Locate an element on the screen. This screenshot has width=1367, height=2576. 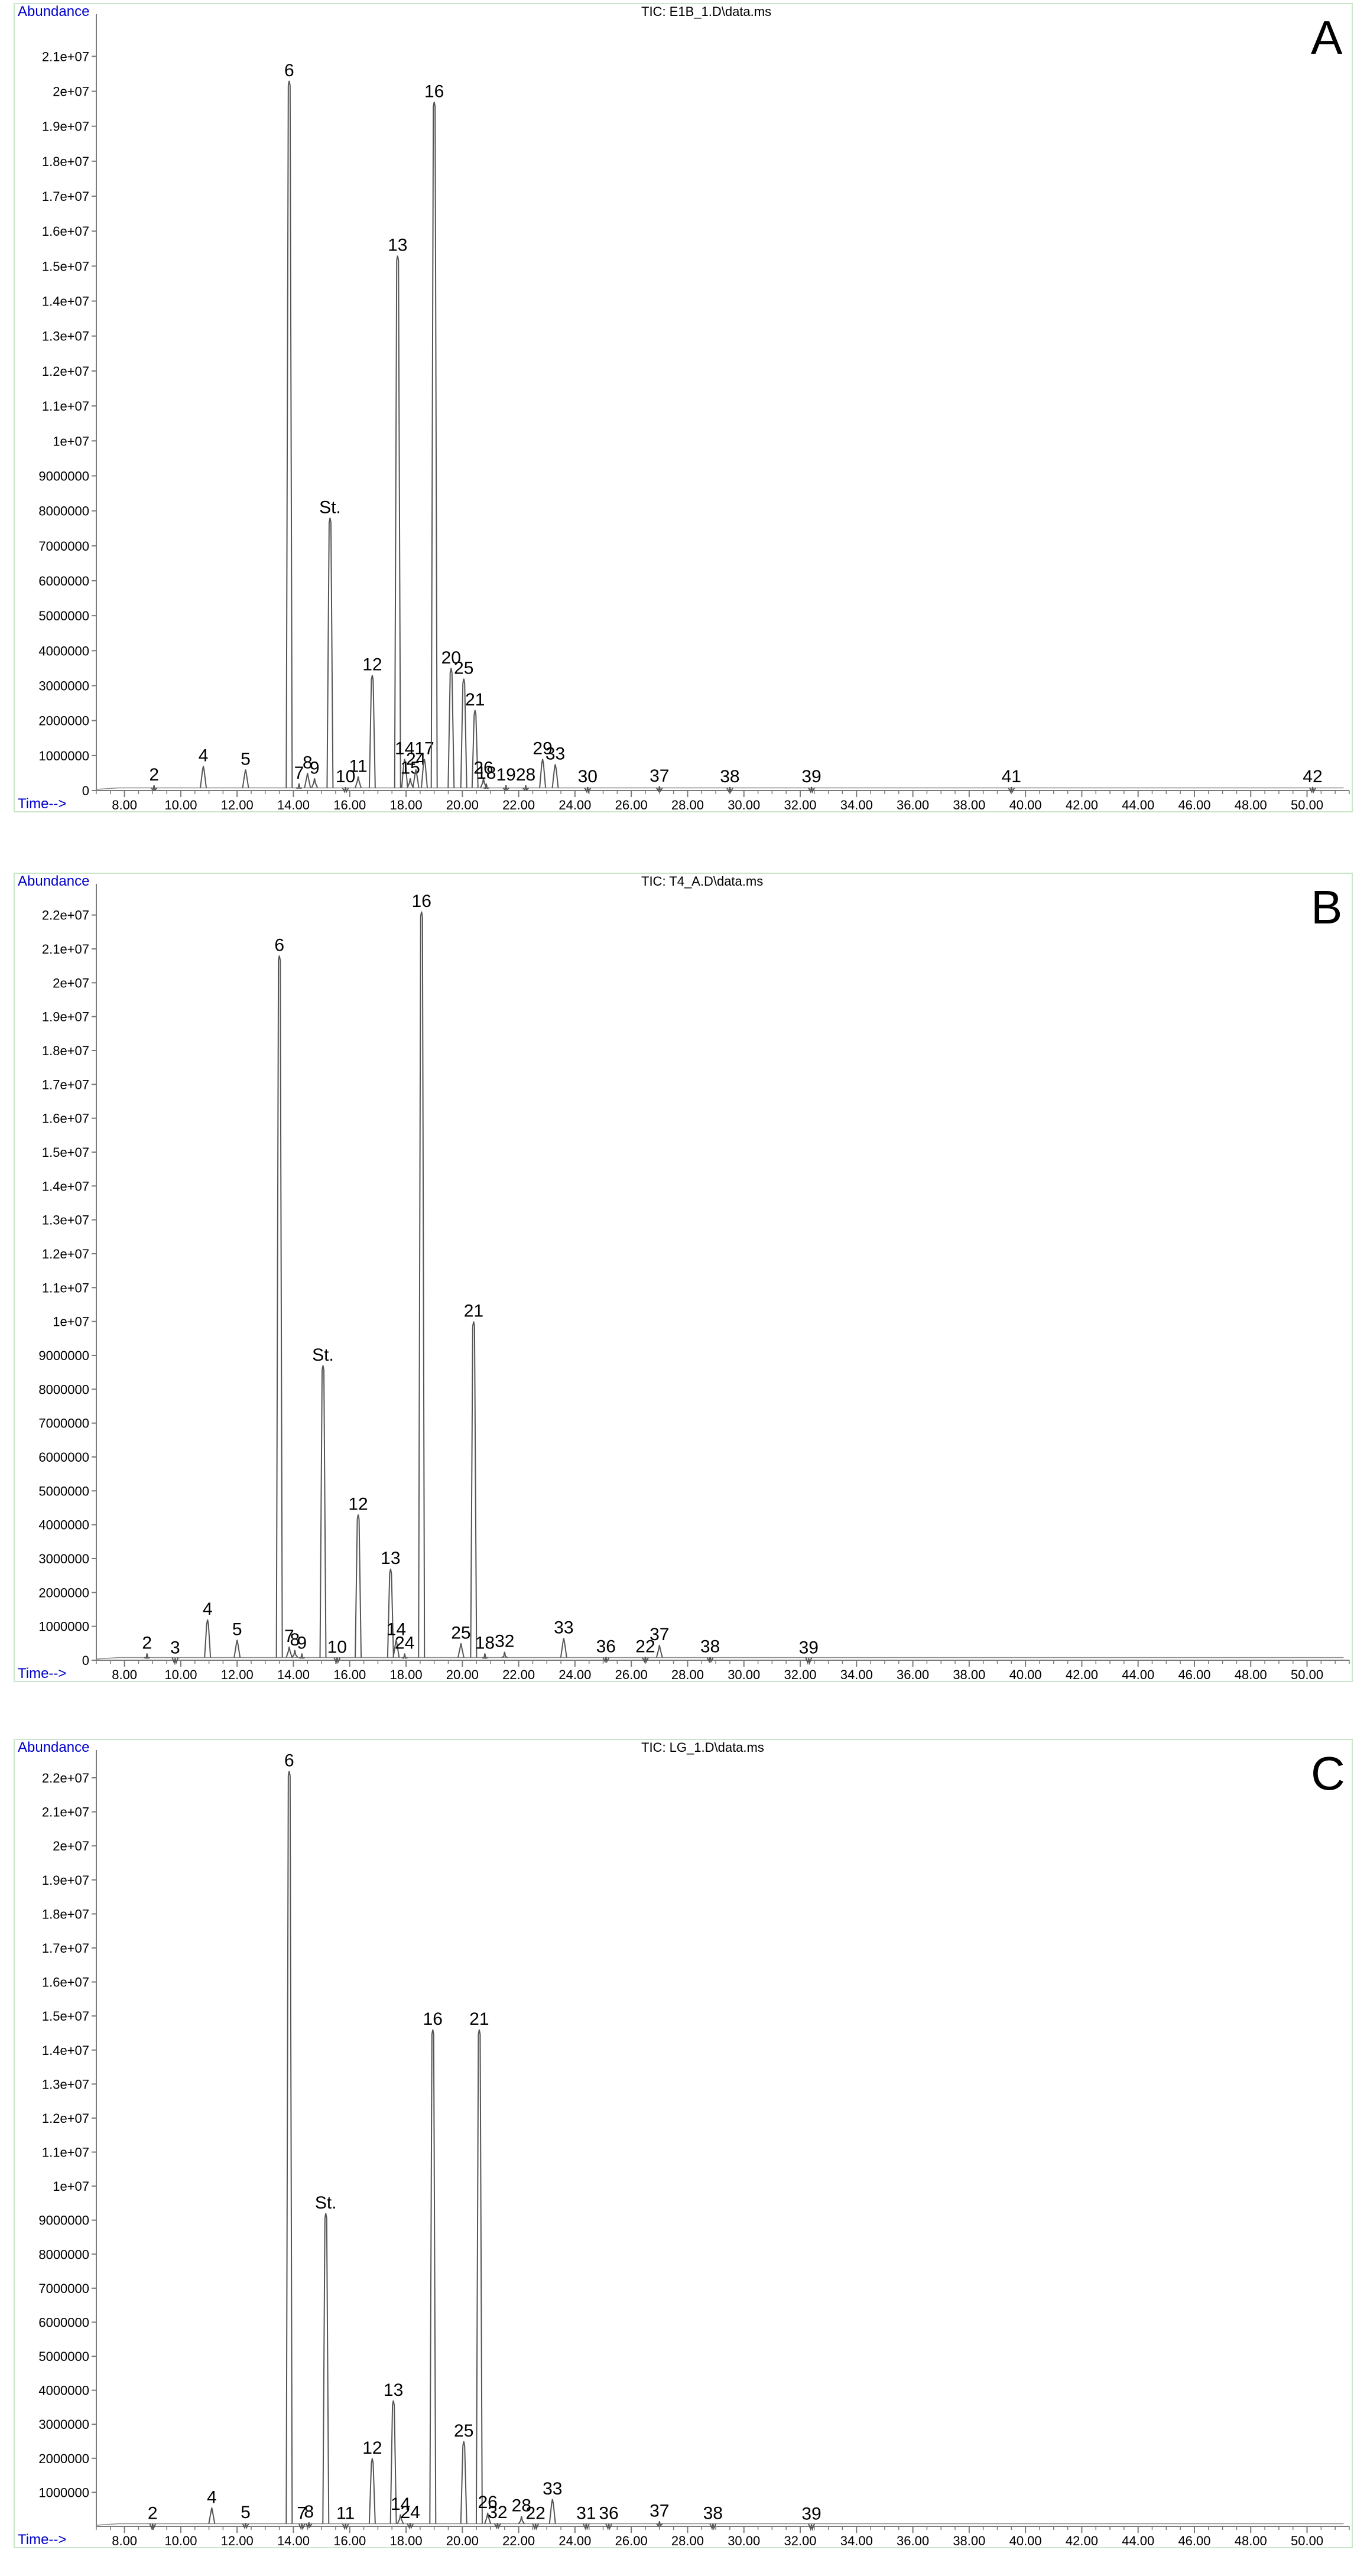
y-tick-label: 2e+07 is located at coordinates (71, 91).